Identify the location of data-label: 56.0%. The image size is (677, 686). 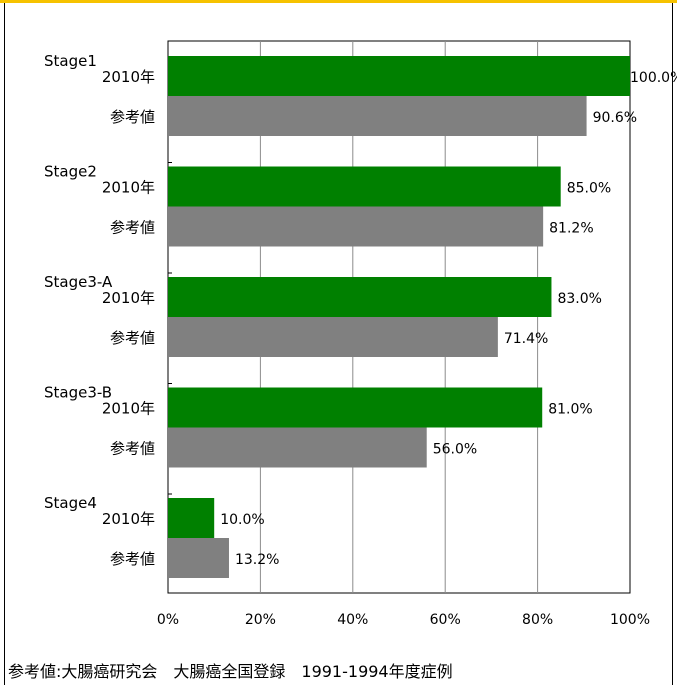
(455, 450).